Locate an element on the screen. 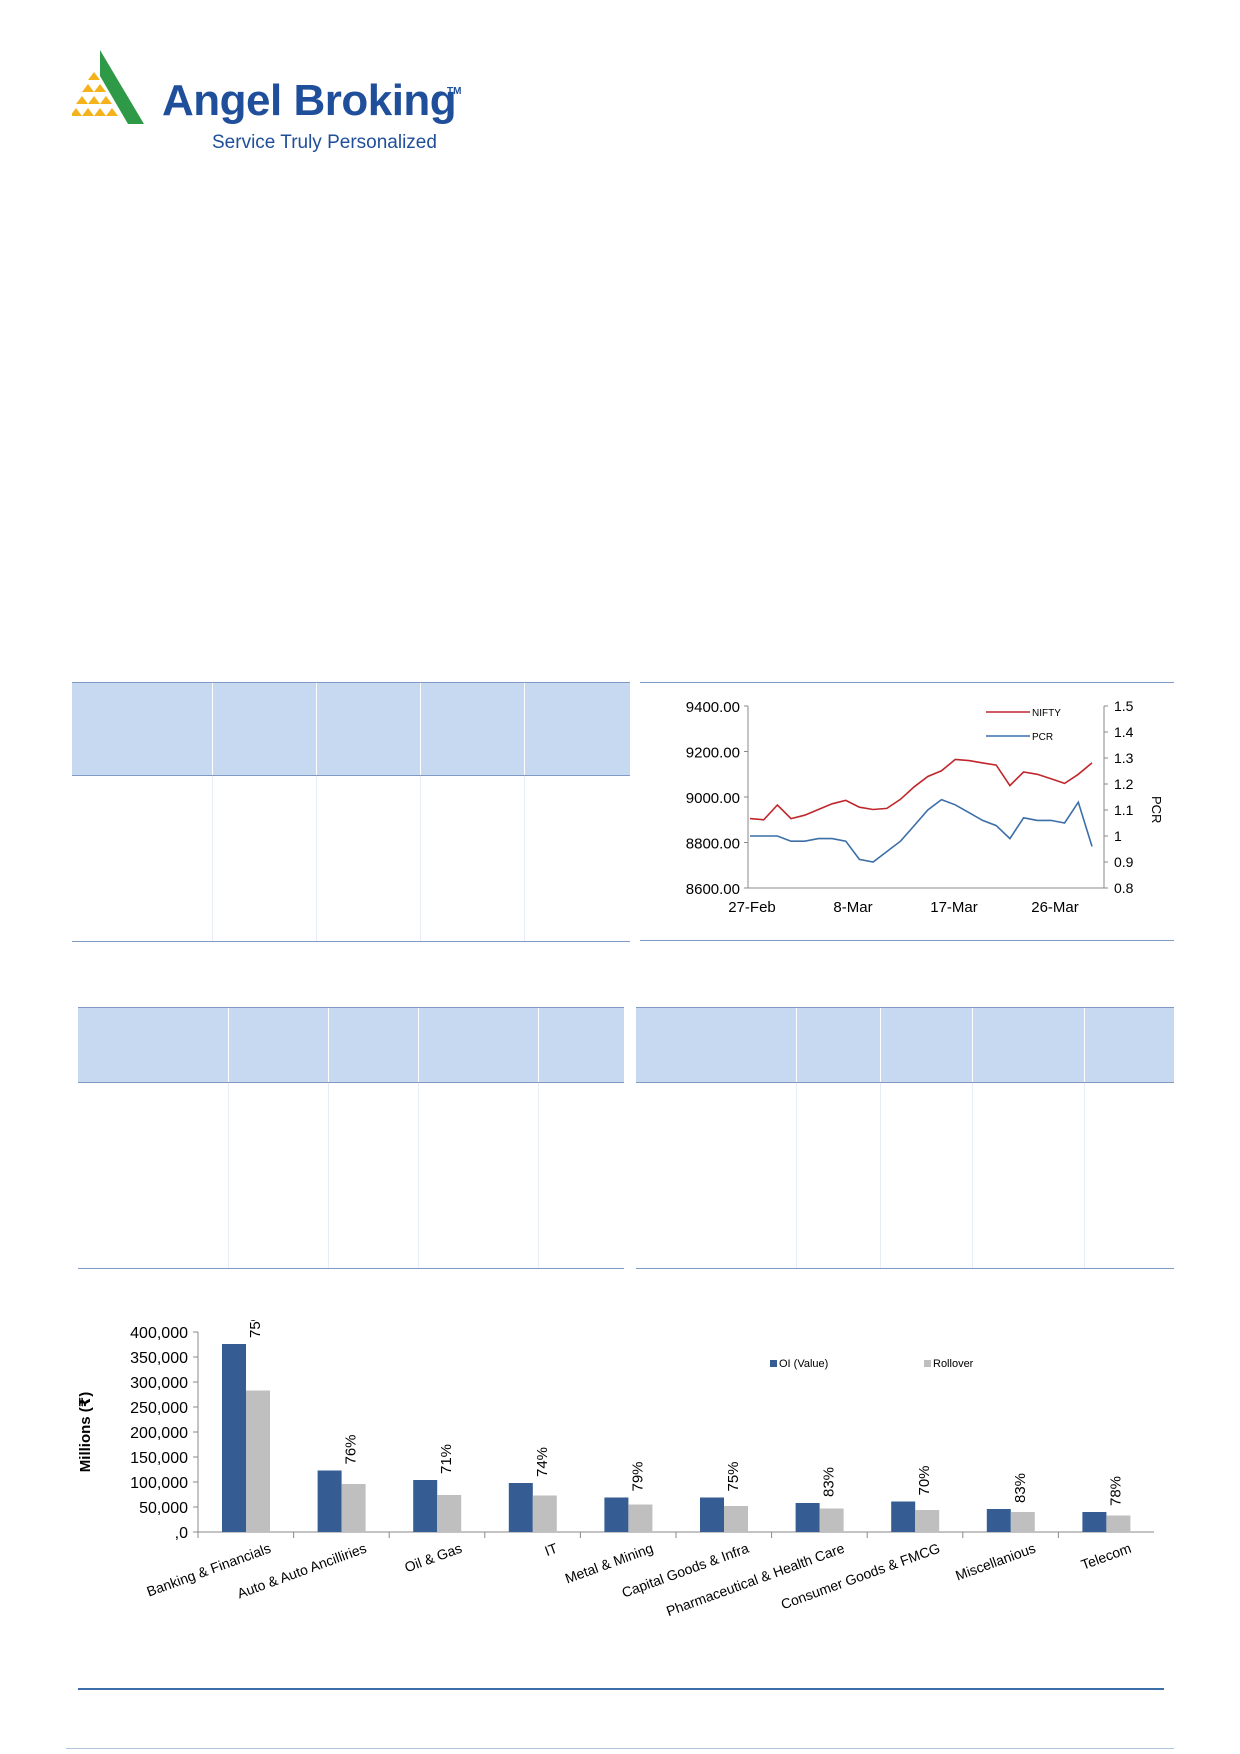  y-tick-label: ,0 is located at coordinates (181, 1533).